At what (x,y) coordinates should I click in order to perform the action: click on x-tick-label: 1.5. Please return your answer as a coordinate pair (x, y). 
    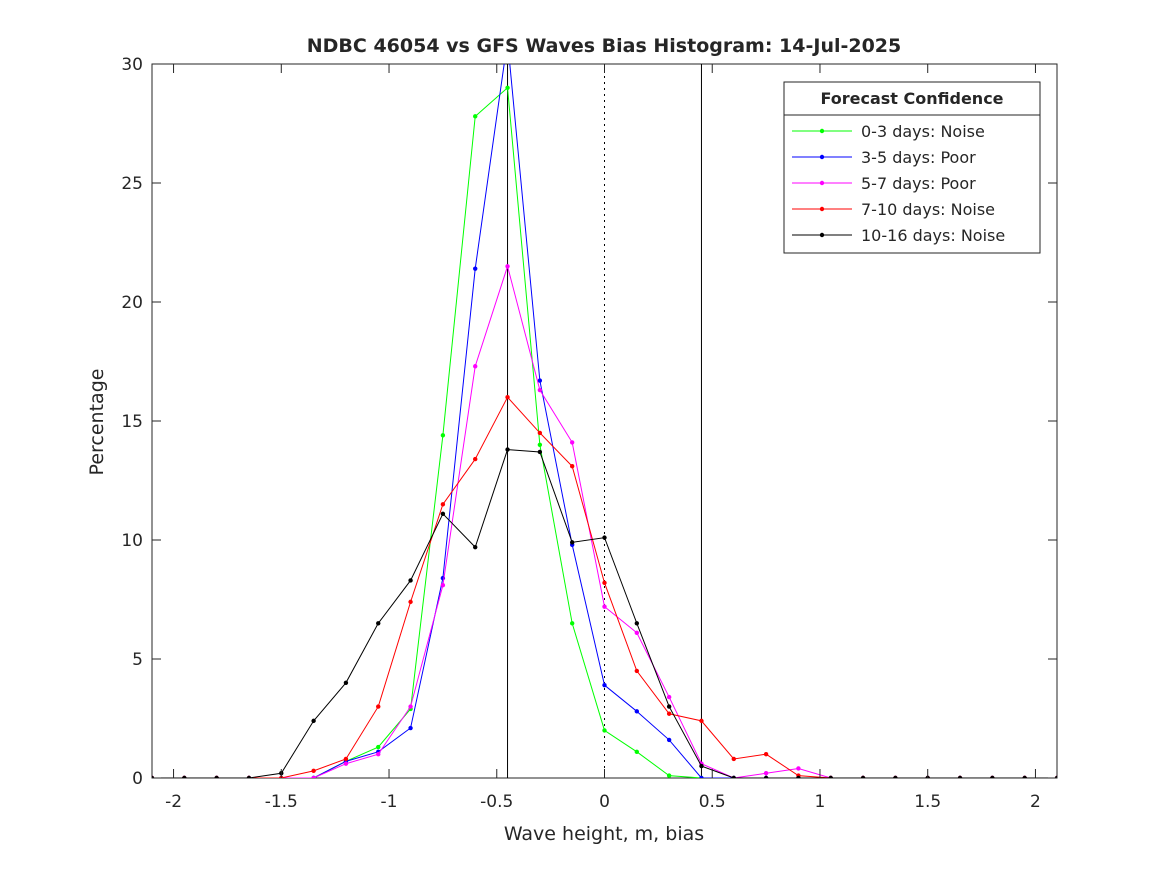
    Looking at the image, I should click on (927, 802).